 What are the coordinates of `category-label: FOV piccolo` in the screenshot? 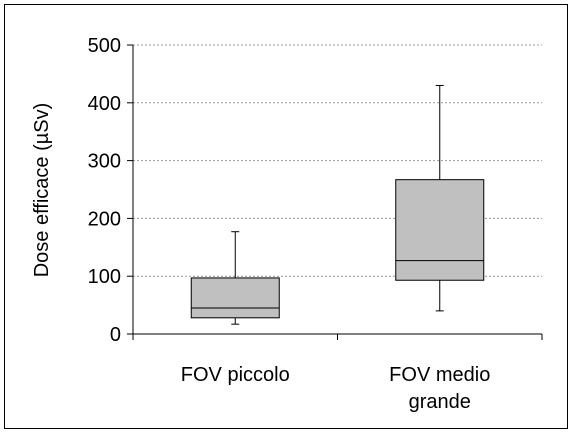 It's located at (235, 375).